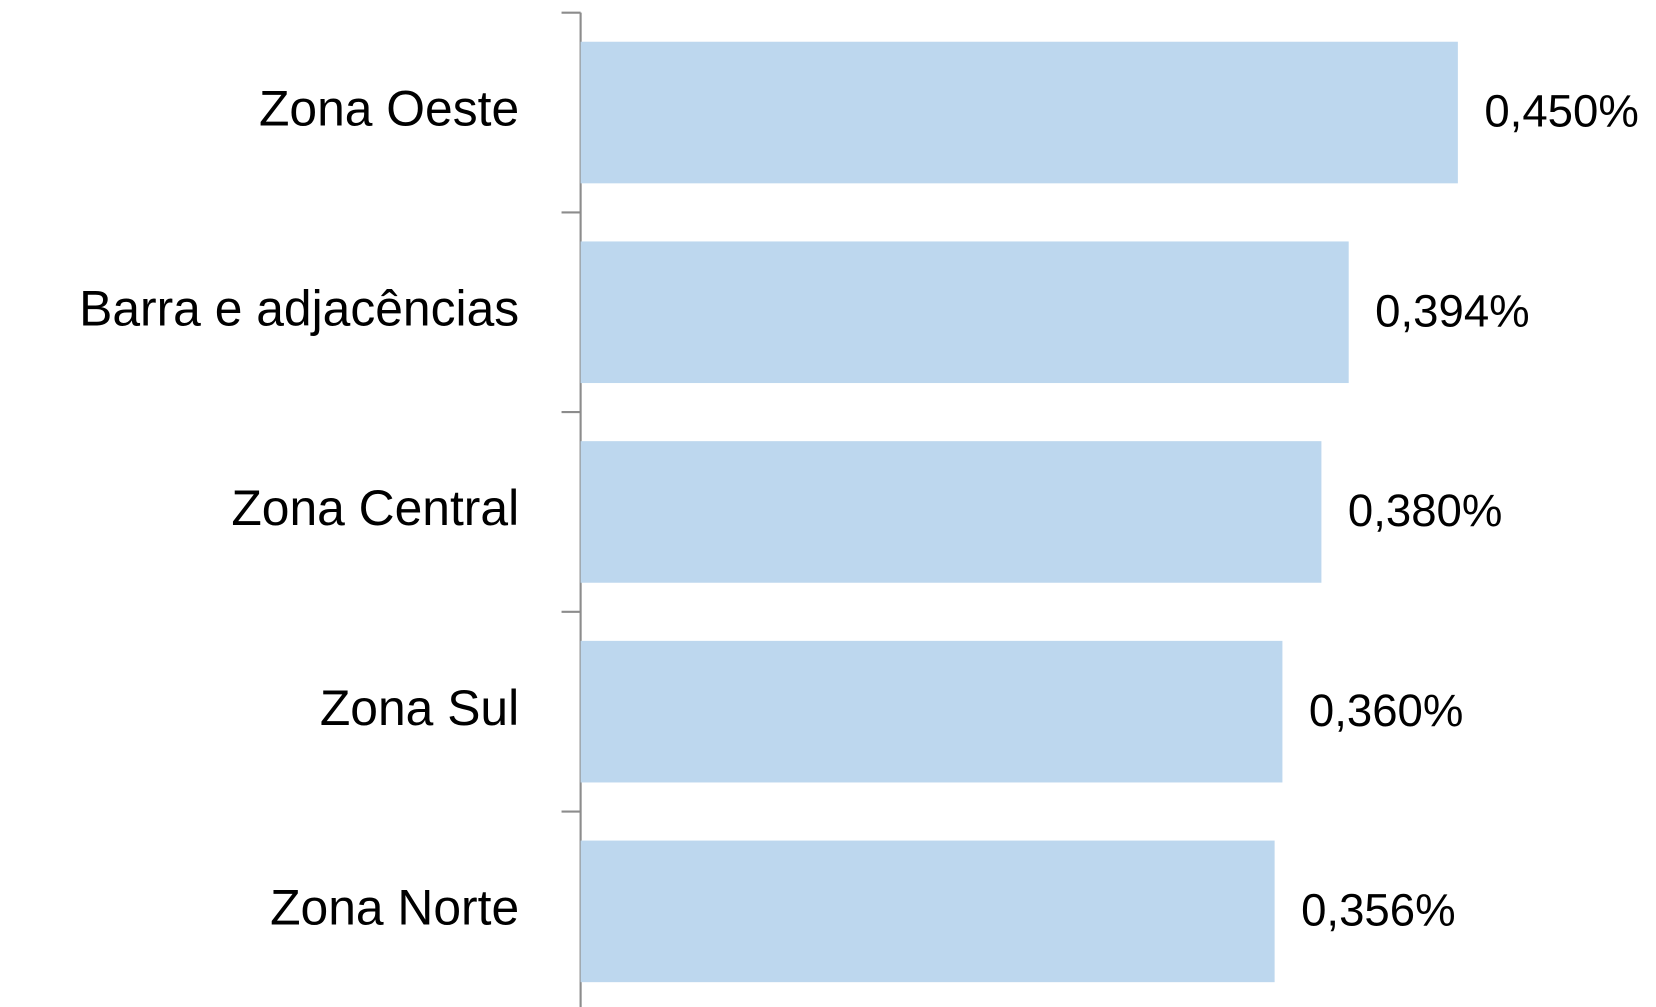 The width and height of the screenshot is (1656, 1007). What do you see at coordinates (1378, 910) in the screenshot?
I see `value-label: 0,356%` at bounding box center [1378, 910].